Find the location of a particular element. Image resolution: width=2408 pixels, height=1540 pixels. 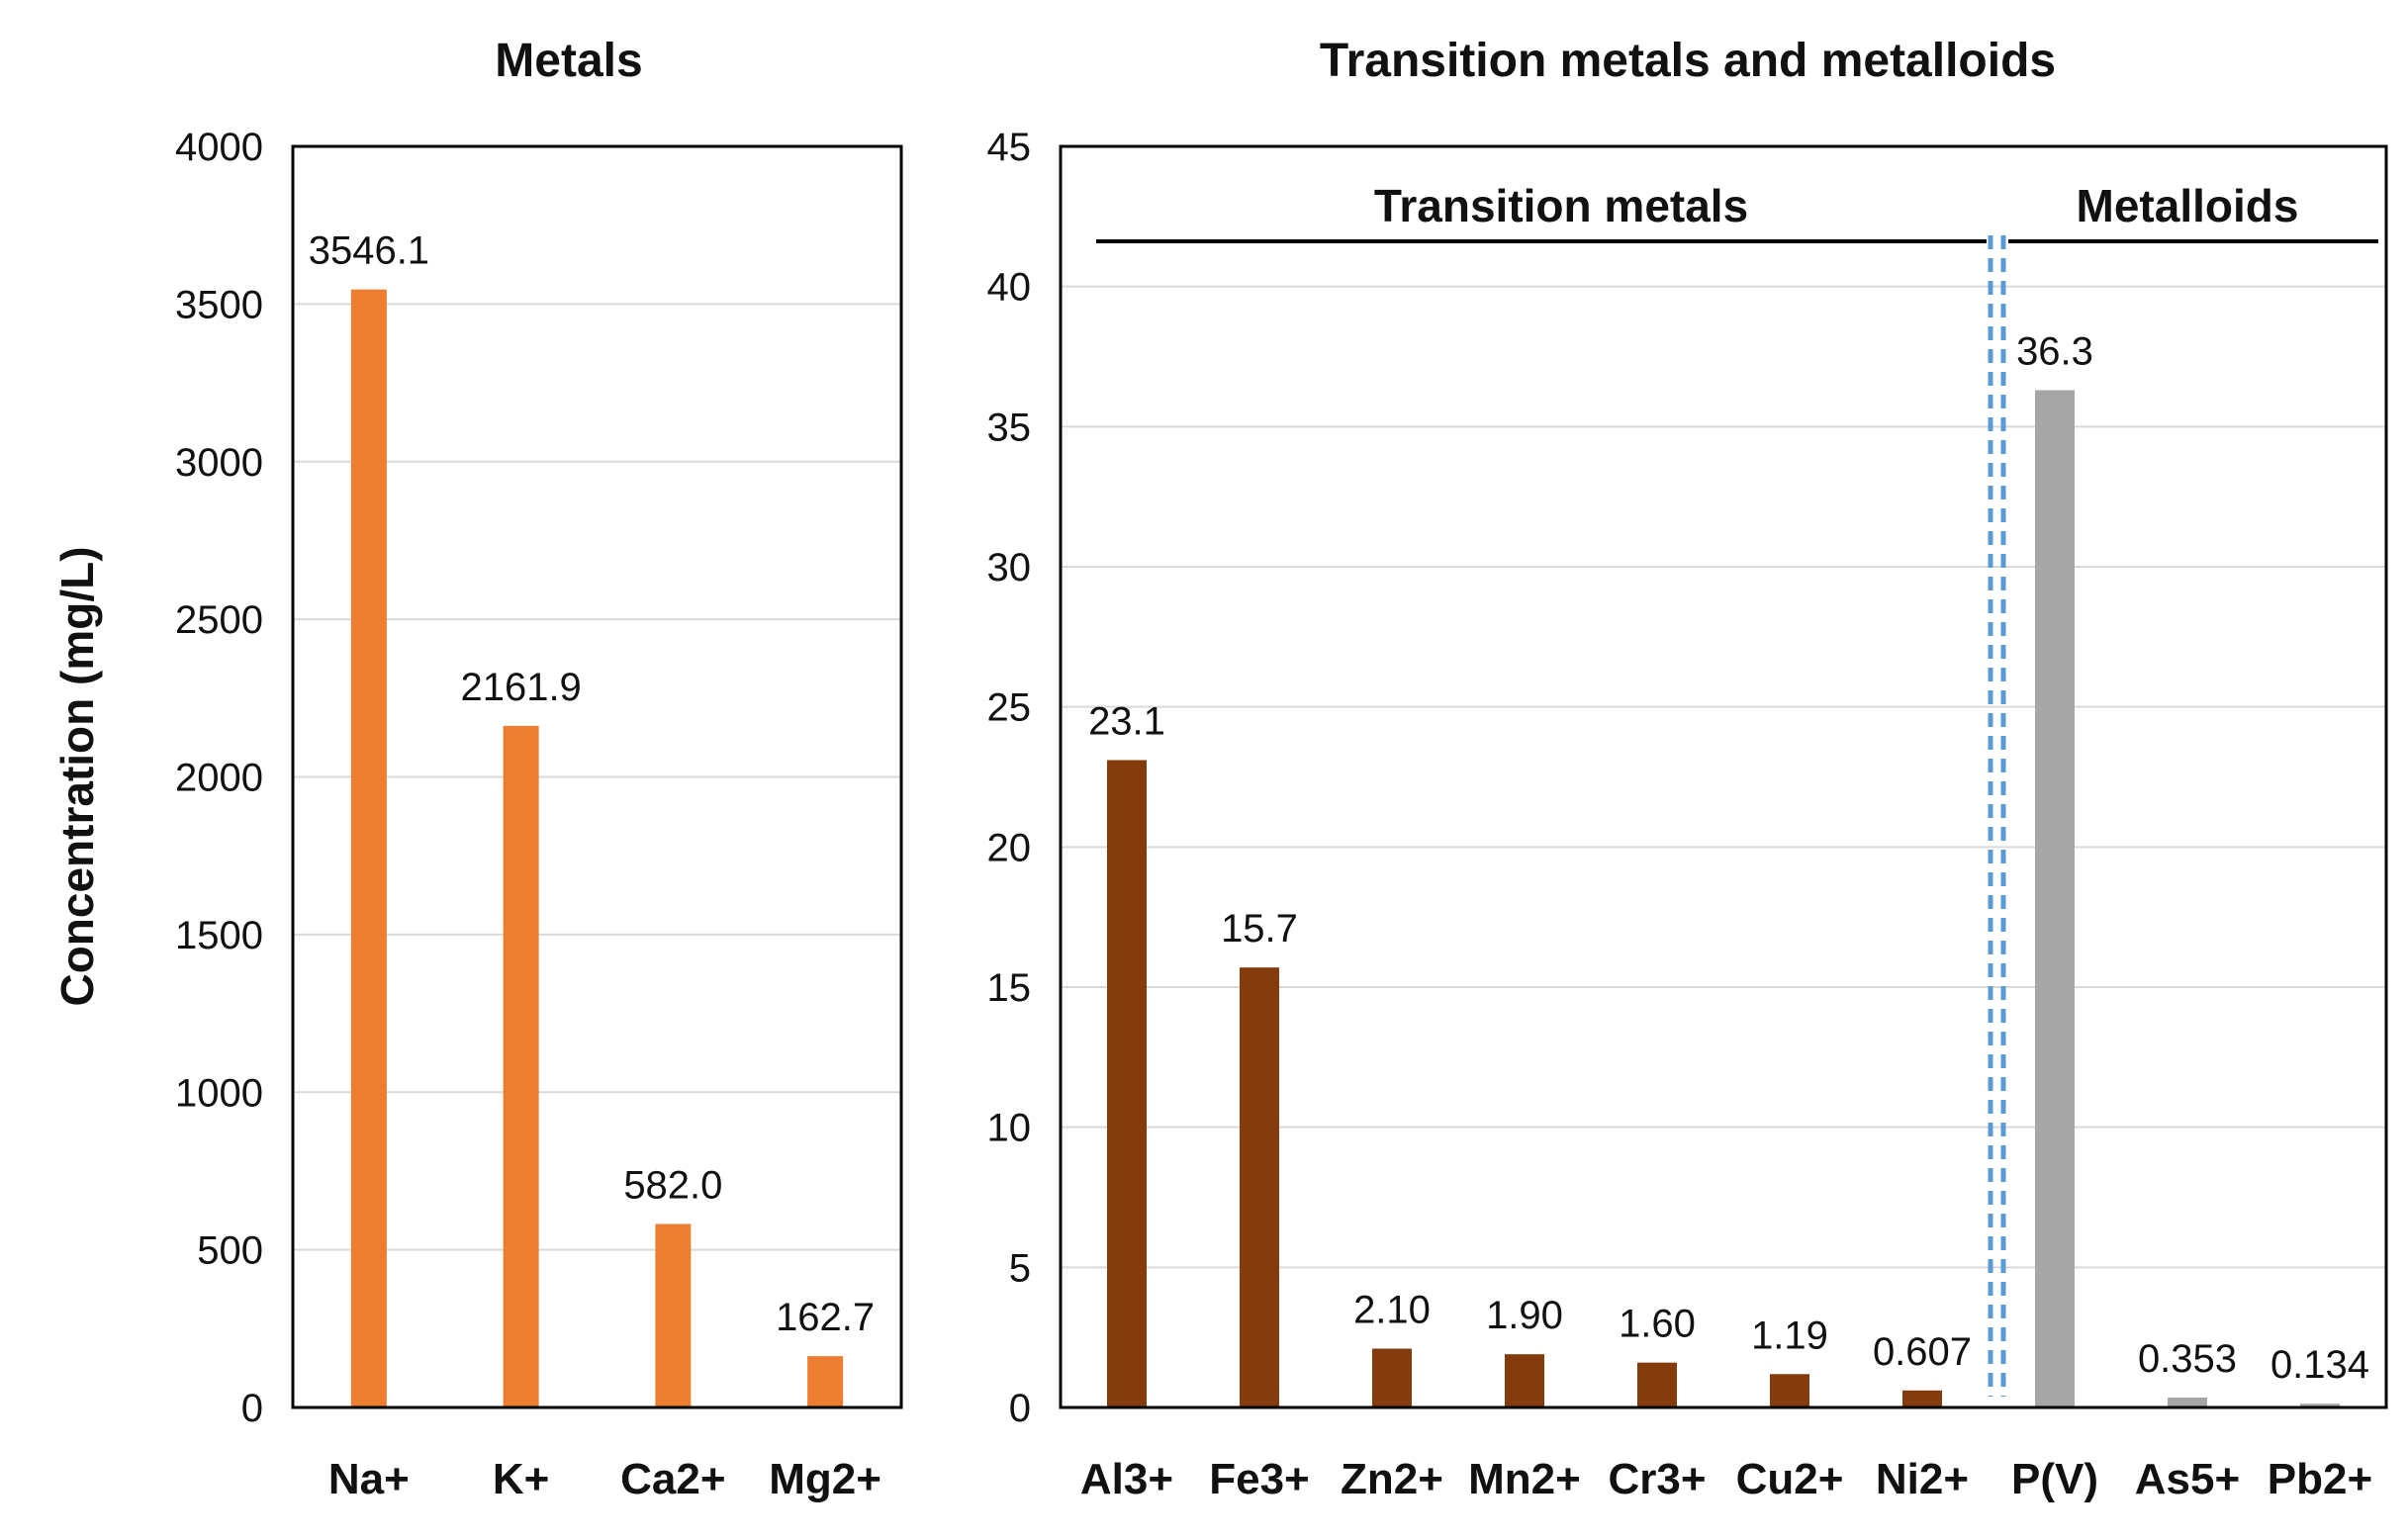

transition-data-label: 2.10 is located at coordinates (1392, 1310).